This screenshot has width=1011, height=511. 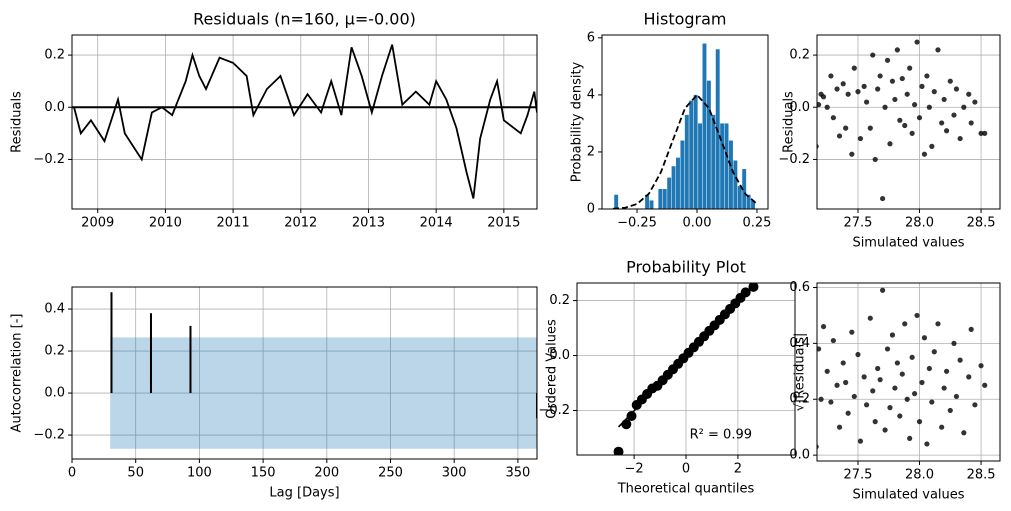 What do you see at coordinates (591, 151) in the screenshot?
I see `y-tick-label: 2` at bounding box center [591, 151].